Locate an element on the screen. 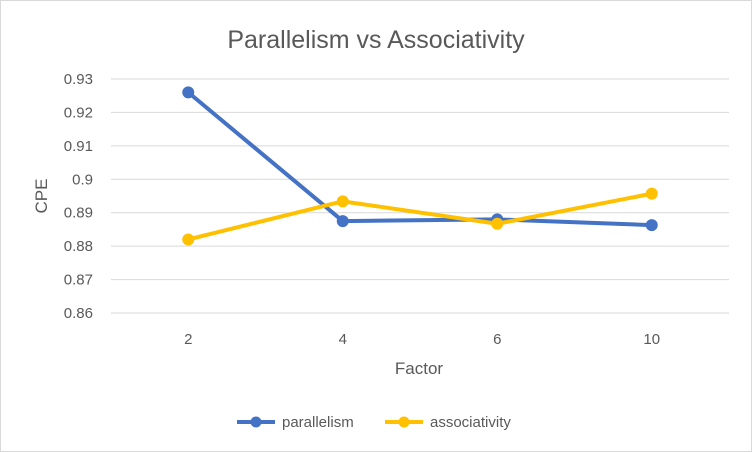 This screenshot has height=452, width=752. series-line is located at coordinates (420, 216).